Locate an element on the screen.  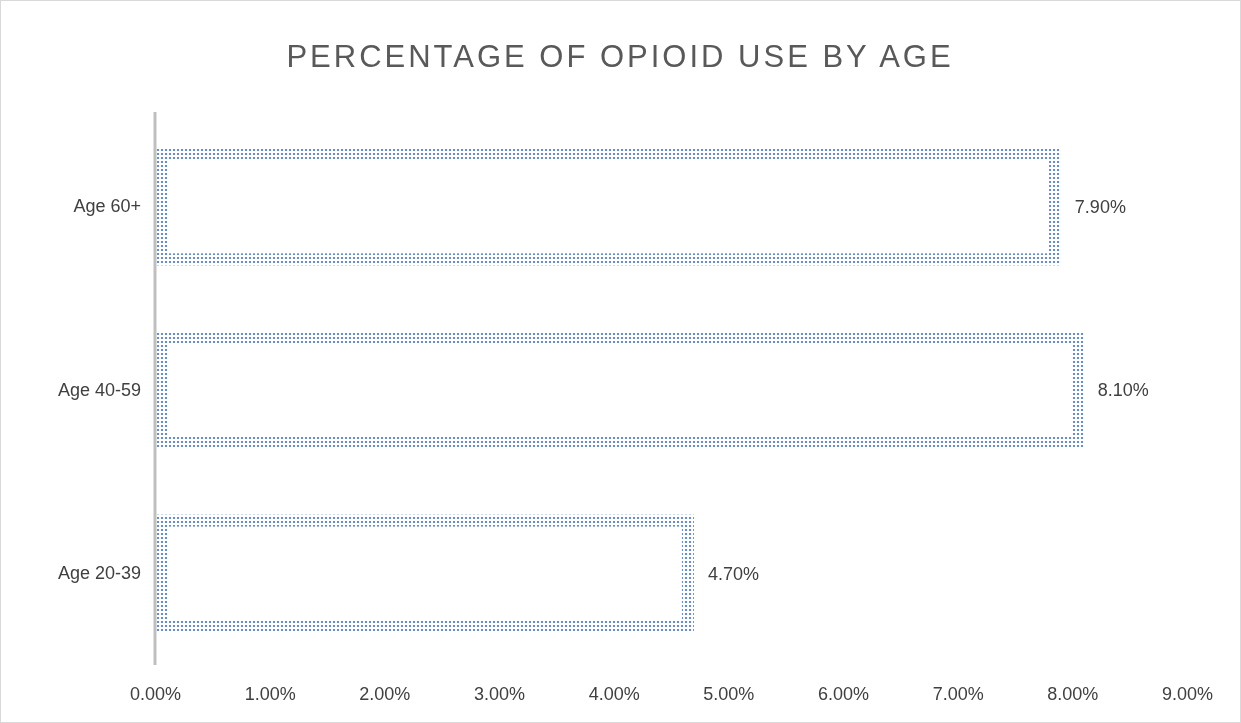
chart-title: PERCENTAGE OF OPIOID USE BY AGE is located at coordinates (620, 56).